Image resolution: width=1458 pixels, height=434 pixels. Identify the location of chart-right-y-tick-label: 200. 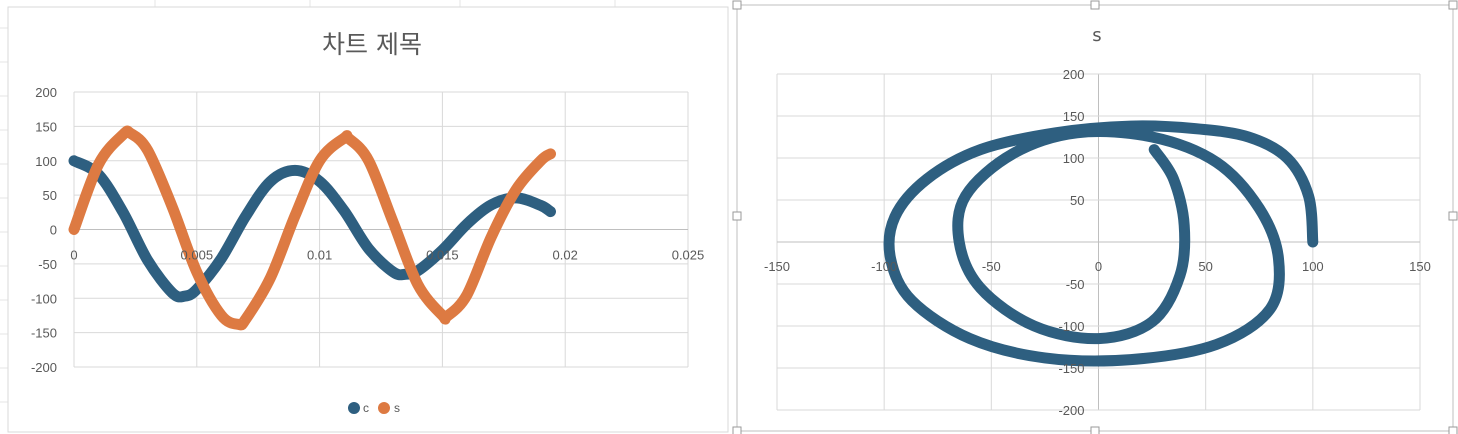
(1074, 74).